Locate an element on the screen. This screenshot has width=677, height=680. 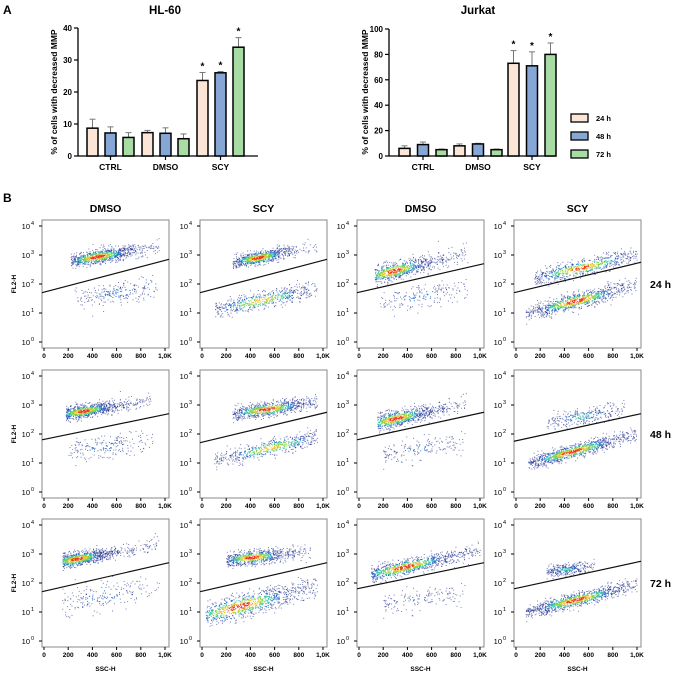
legend-swatch-48h is located at coordinates (579, 136).